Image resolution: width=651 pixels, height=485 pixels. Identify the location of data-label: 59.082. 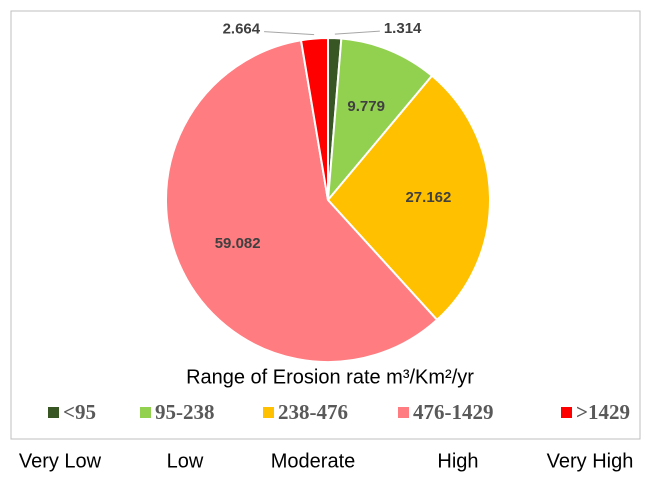
(238, 243).